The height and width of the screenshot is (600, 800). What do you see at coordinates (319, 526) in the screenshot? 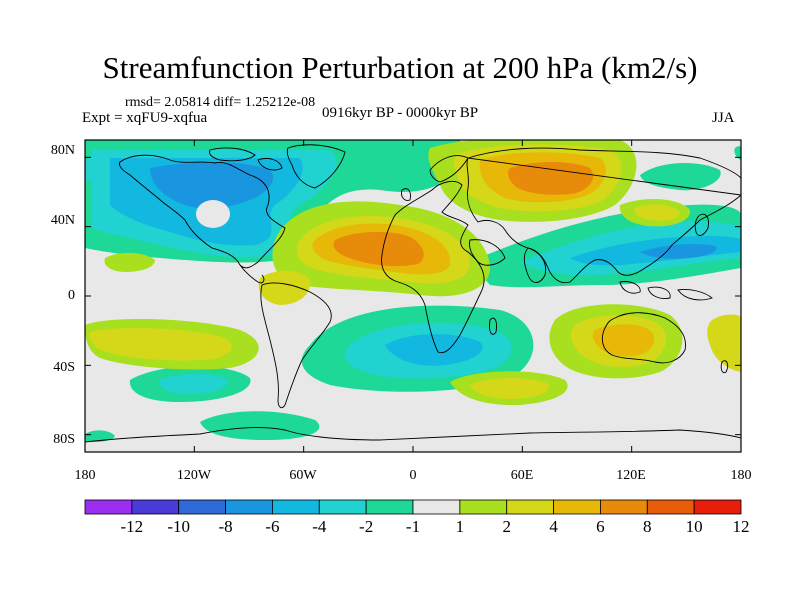
I see `colorbar-label: -4` at bounding box center [319, 526].